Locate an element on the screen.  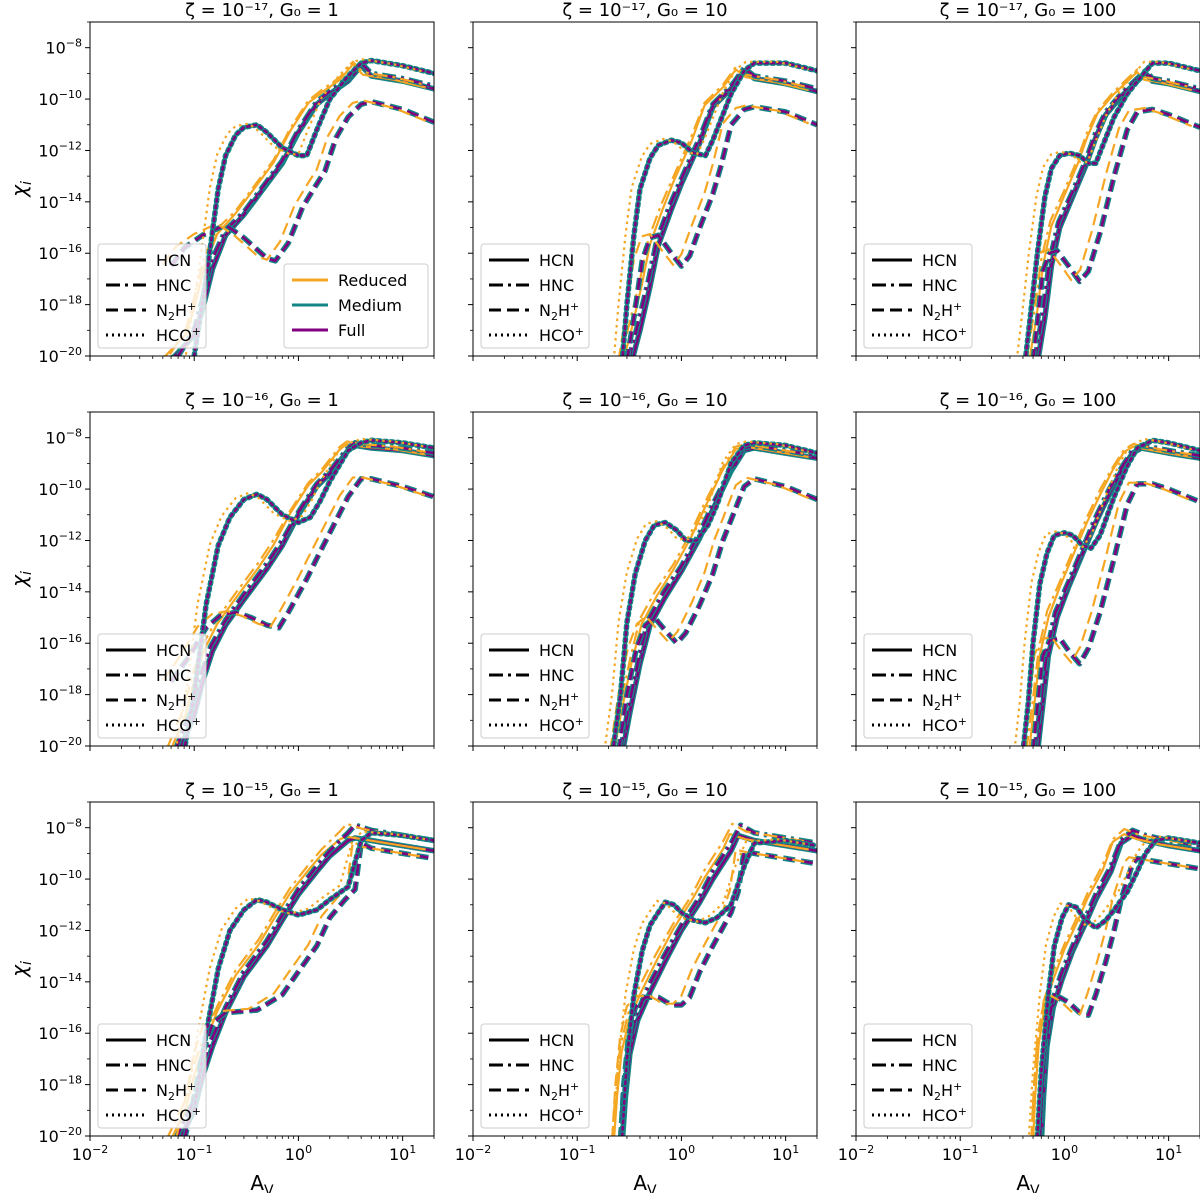
y-tick-label: 10−20 is located at coordinates (60, 355).